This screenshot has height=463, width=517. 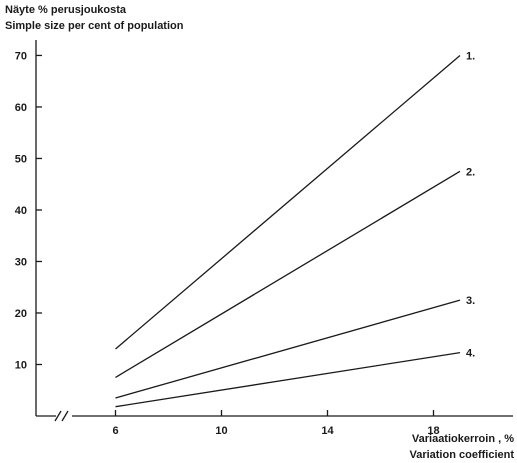 What do you see at coordinates (470, 56) in the screenshot?
I see `series-label-1: 1.` at bounding box center [470, 56].